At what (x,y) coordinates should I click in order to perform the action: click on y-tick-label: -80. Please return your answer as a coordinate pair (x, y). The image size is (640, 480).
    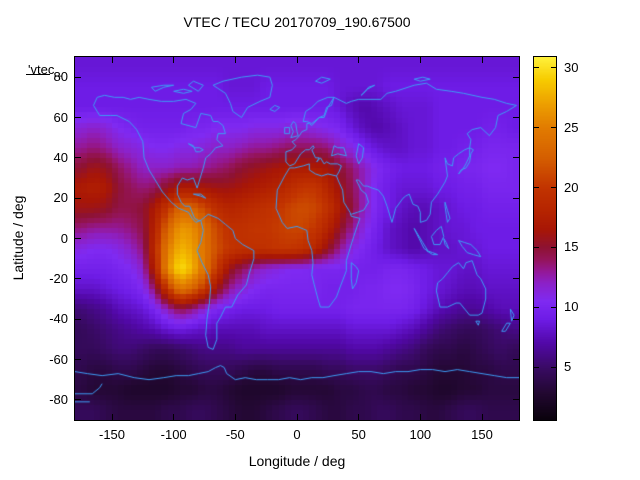
    Looking at the image, I should click on (58, 399).